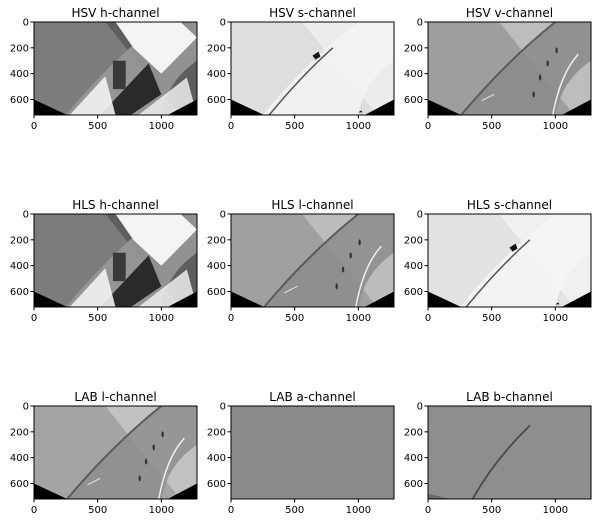 This screenshot has height=523, width=601. I want to click on panel-title: HSV v-channel, so click(509, 13).